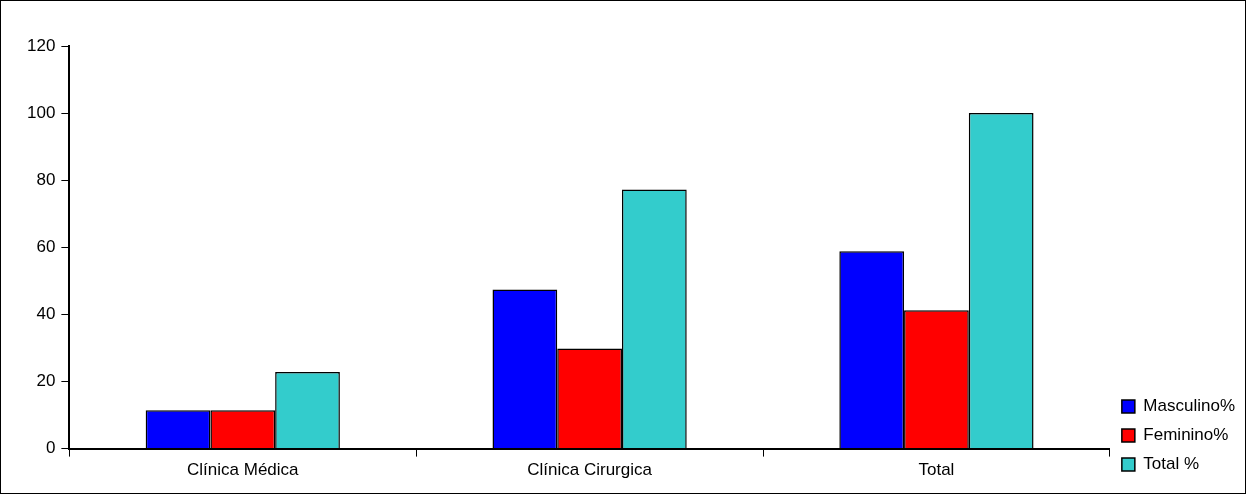 The image size is (1246, 494). Describe the element at coordinates (46, 381) in the screenshot. I see `y-tick-label: 20` at that location.